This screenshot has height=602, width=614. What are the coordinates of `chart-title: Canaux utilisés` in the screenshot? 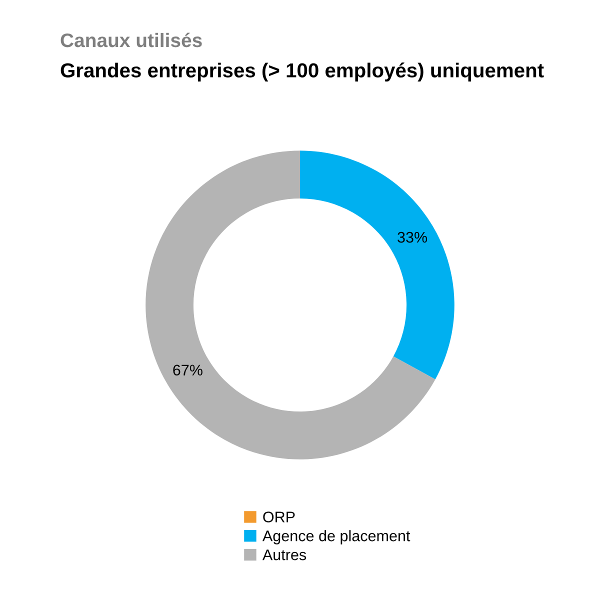 It's located at (131, 40).